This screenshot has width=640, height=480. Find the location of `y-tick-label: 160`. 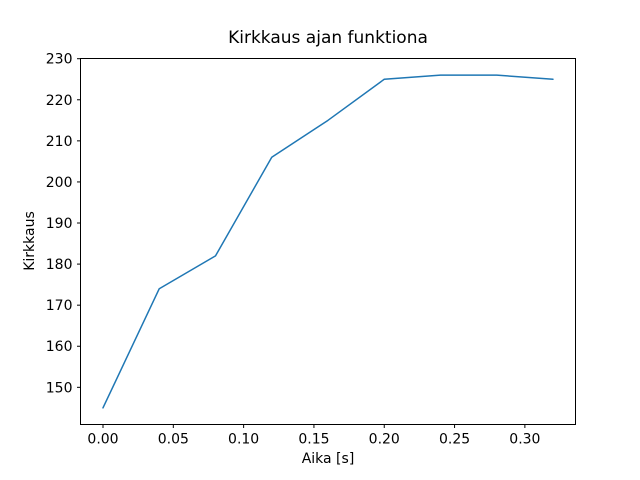

y-tick-label: 160 is located at coordinates (59, 347).